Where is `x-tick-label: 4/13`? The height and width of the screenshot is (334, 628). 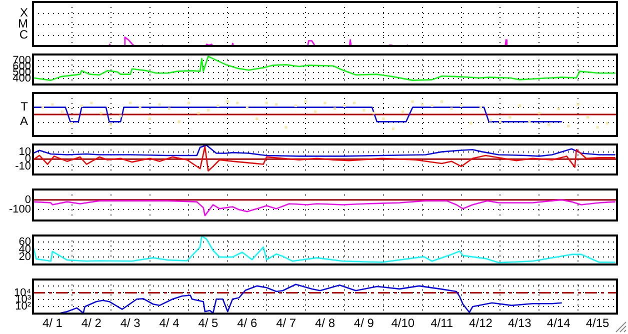 x-tick-label: 4/13 is located at coordinates (520, 323).